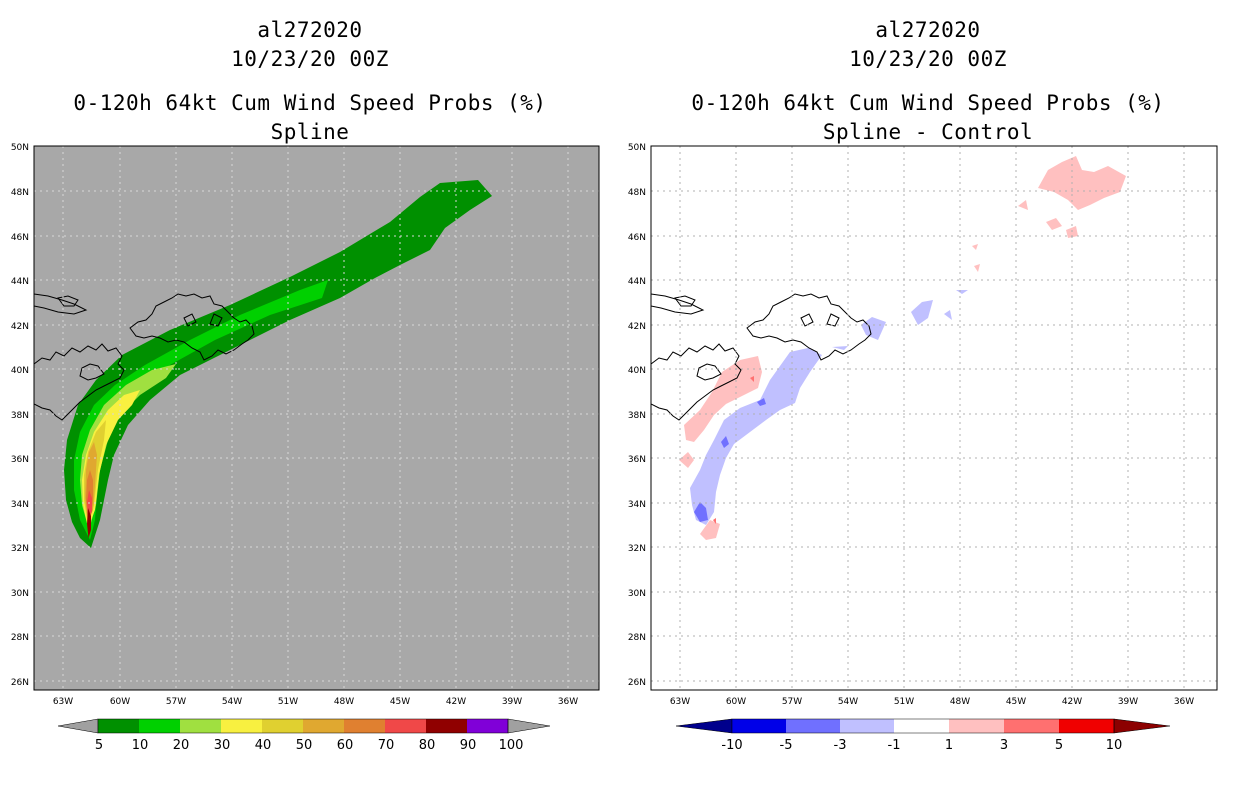 The image size is (1236, 800). I want to click on colorbar-label: -10, so click(731, 745).